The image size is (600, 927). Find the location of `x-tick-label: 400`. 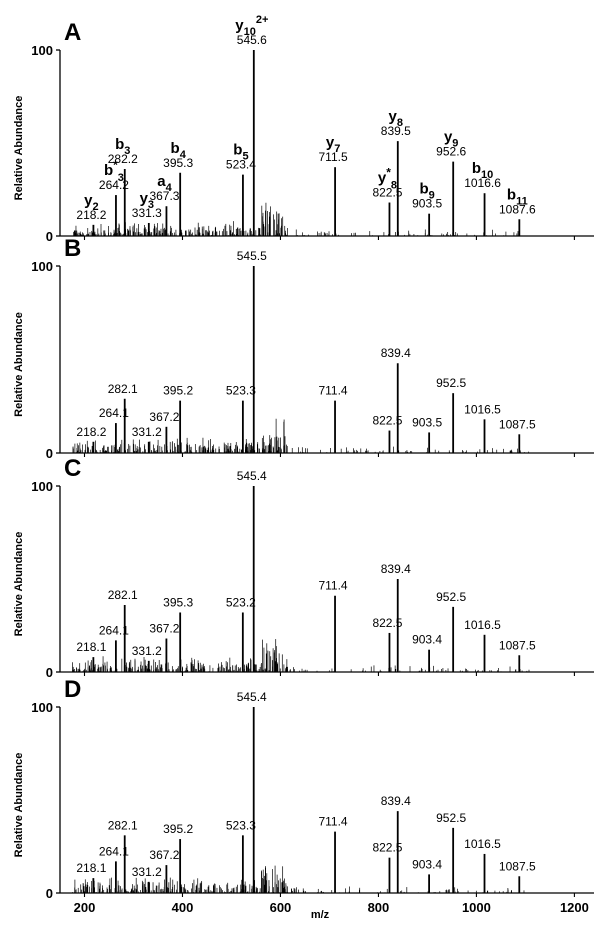

x-tick-label: 400 is located at coordinates (183, 907).